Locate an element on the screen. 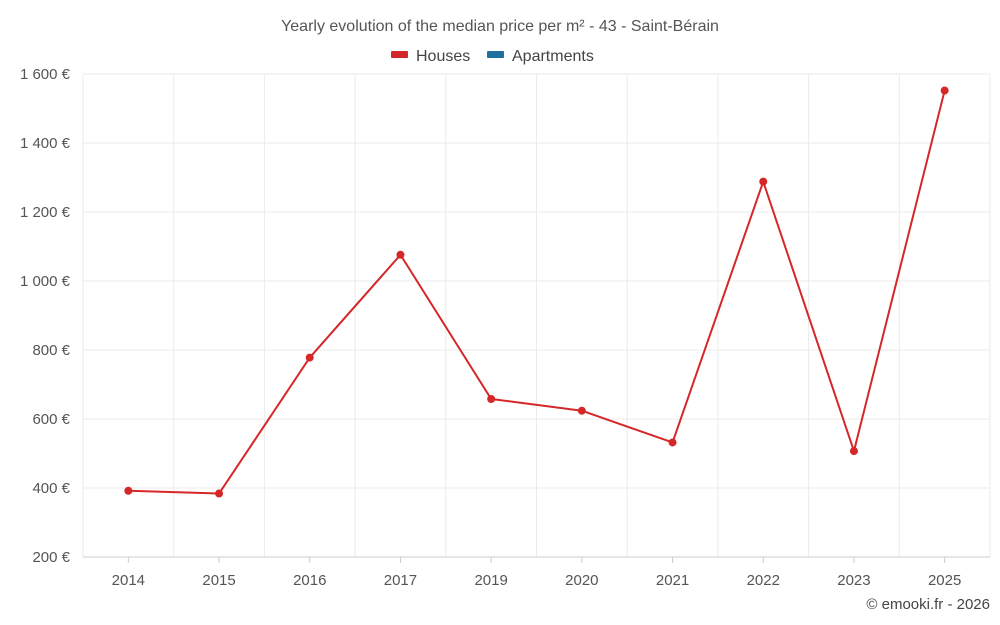 The image size is (1000, 625). x-tick-label: 2014 is located at coordinates (128, 580).